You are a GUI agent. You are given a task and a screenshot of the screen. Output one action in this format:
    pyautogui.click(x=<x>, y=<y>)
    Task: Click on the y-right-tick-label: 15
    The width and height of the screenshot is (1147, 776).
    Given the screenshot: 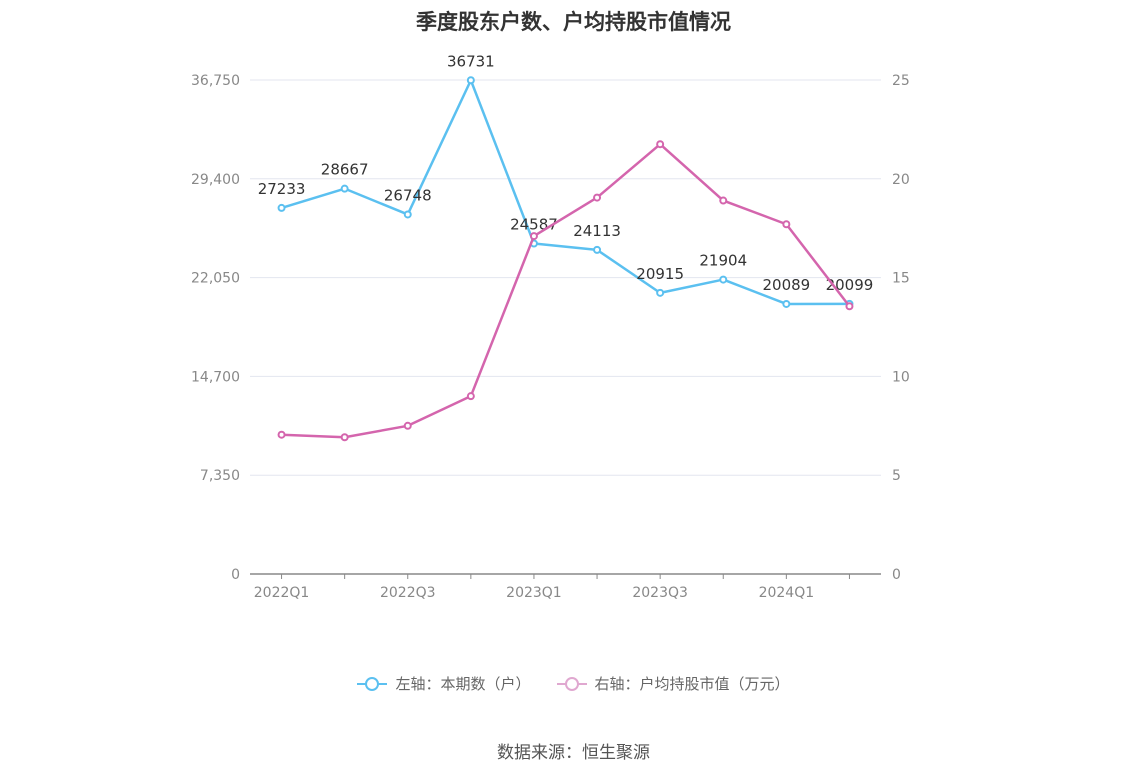 What is the action you would take?
    pyautogui.click(x=901, y=279)
    